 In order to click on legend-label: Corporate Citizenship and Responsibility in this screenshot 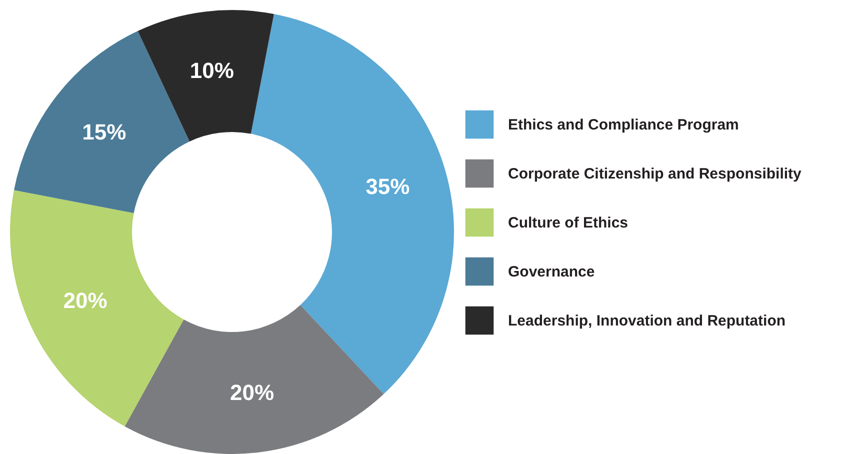, I will do `click(655, 174)`.